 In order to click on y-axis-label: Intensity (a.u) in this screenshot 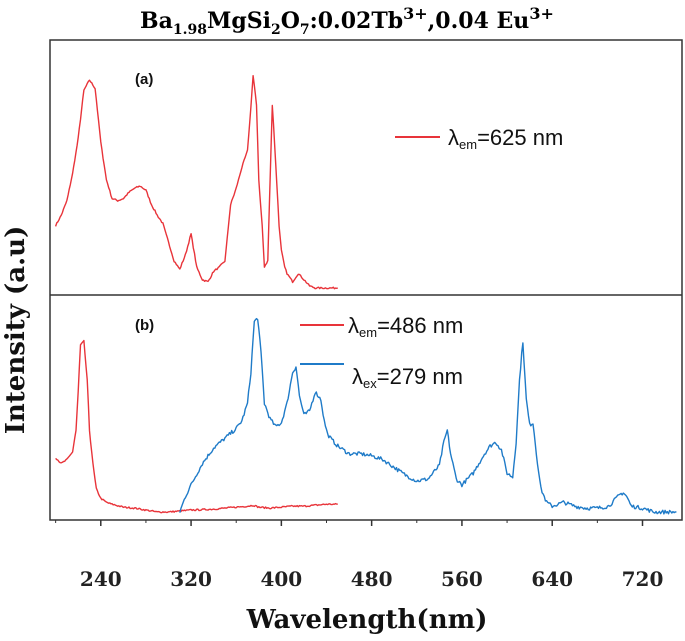, I will do `click(16, 330)`.